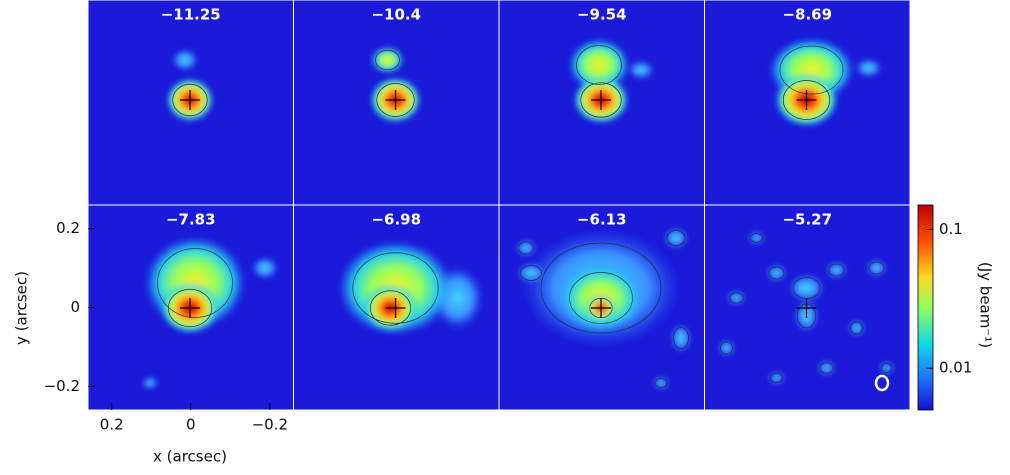  Describe the element at coordinates (396, 15) in the screenshot. I see `panel-label: −10.4` at that location.